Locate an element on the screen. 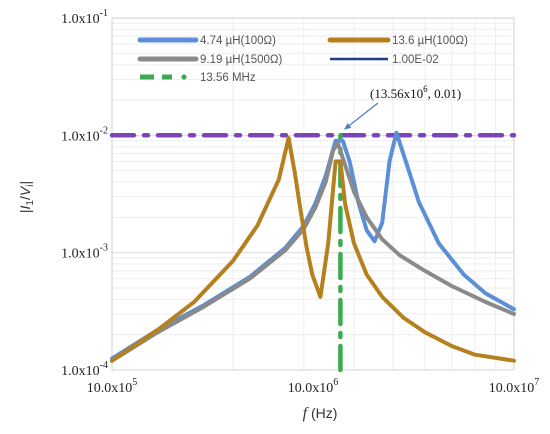 The height and width of the screenshot is (434, 550). legend-entry-3: 9.19 µH(1500Ω) is located at coordinates (210, 60).